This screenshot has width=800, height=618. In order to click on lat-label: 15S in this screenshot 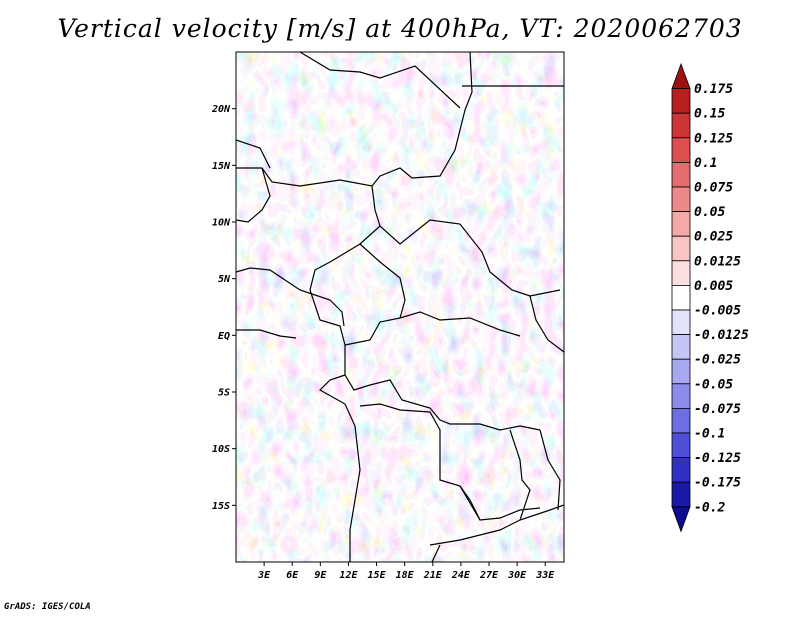, I will do `click(221, 506)`.